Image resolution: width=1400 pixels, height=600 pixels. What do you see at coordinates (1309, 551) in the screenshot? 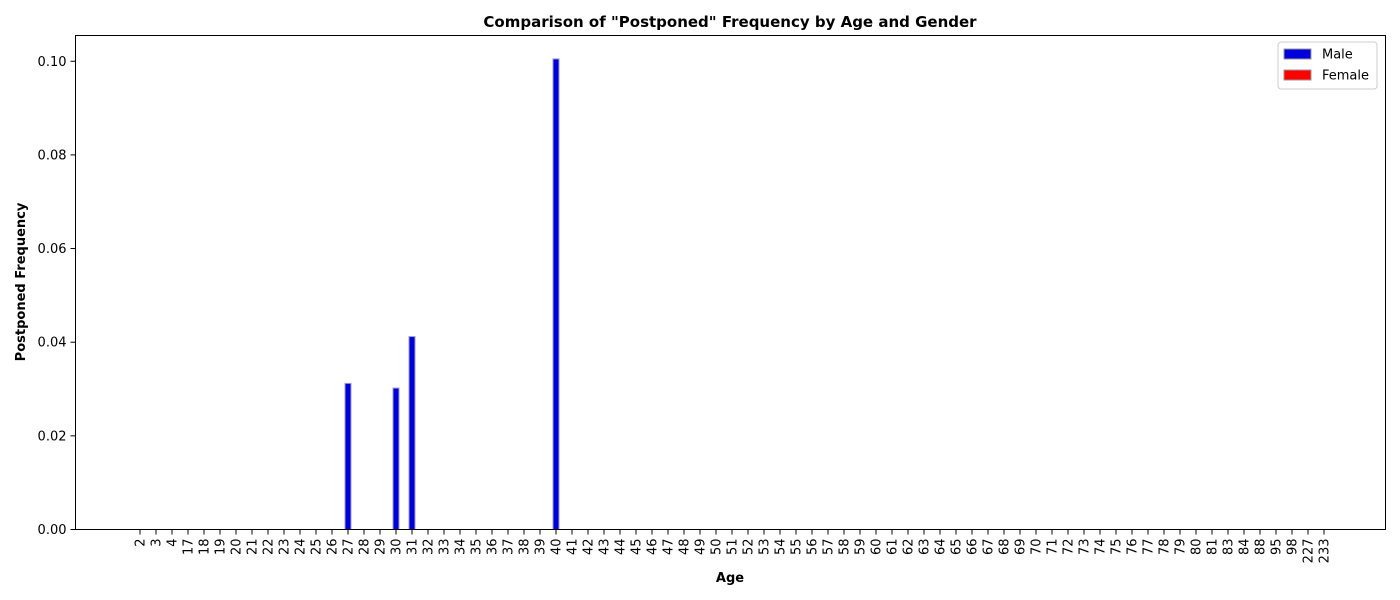
I see `x-tick-label: 227` at bounding box center [1309, 551].